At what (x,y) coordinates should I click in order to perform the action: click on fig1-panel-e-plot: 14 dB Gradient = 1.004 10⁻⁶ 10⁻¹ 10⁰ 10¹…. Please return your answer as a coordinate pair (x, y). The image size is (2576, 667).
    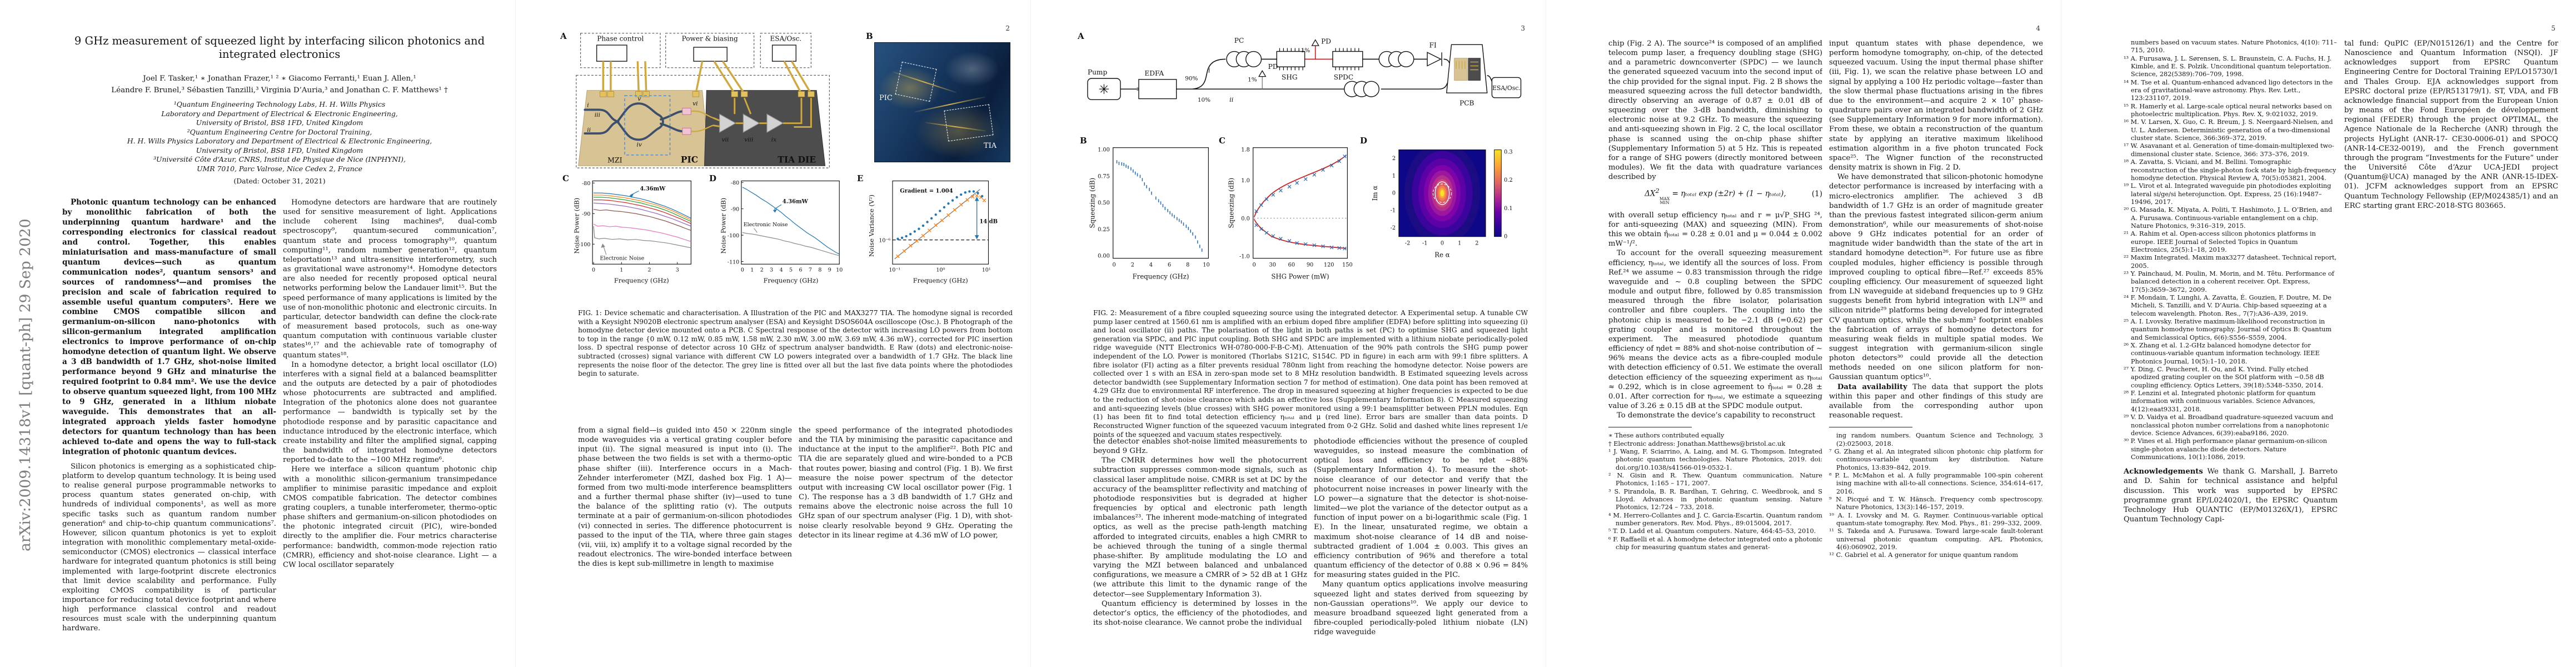
    Looking at the image, I should click on (933, 232).